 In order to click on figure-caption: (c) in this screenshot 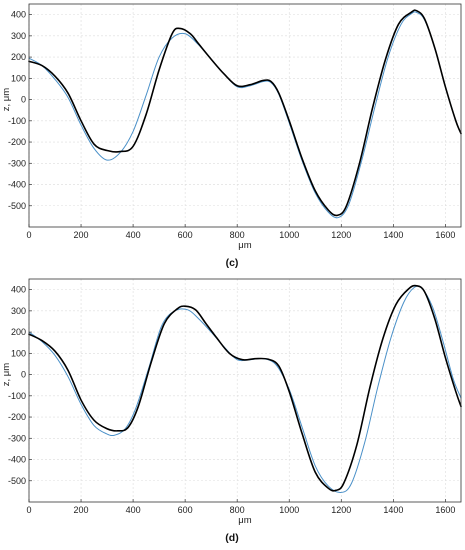, I will do `click(232, 263)`.